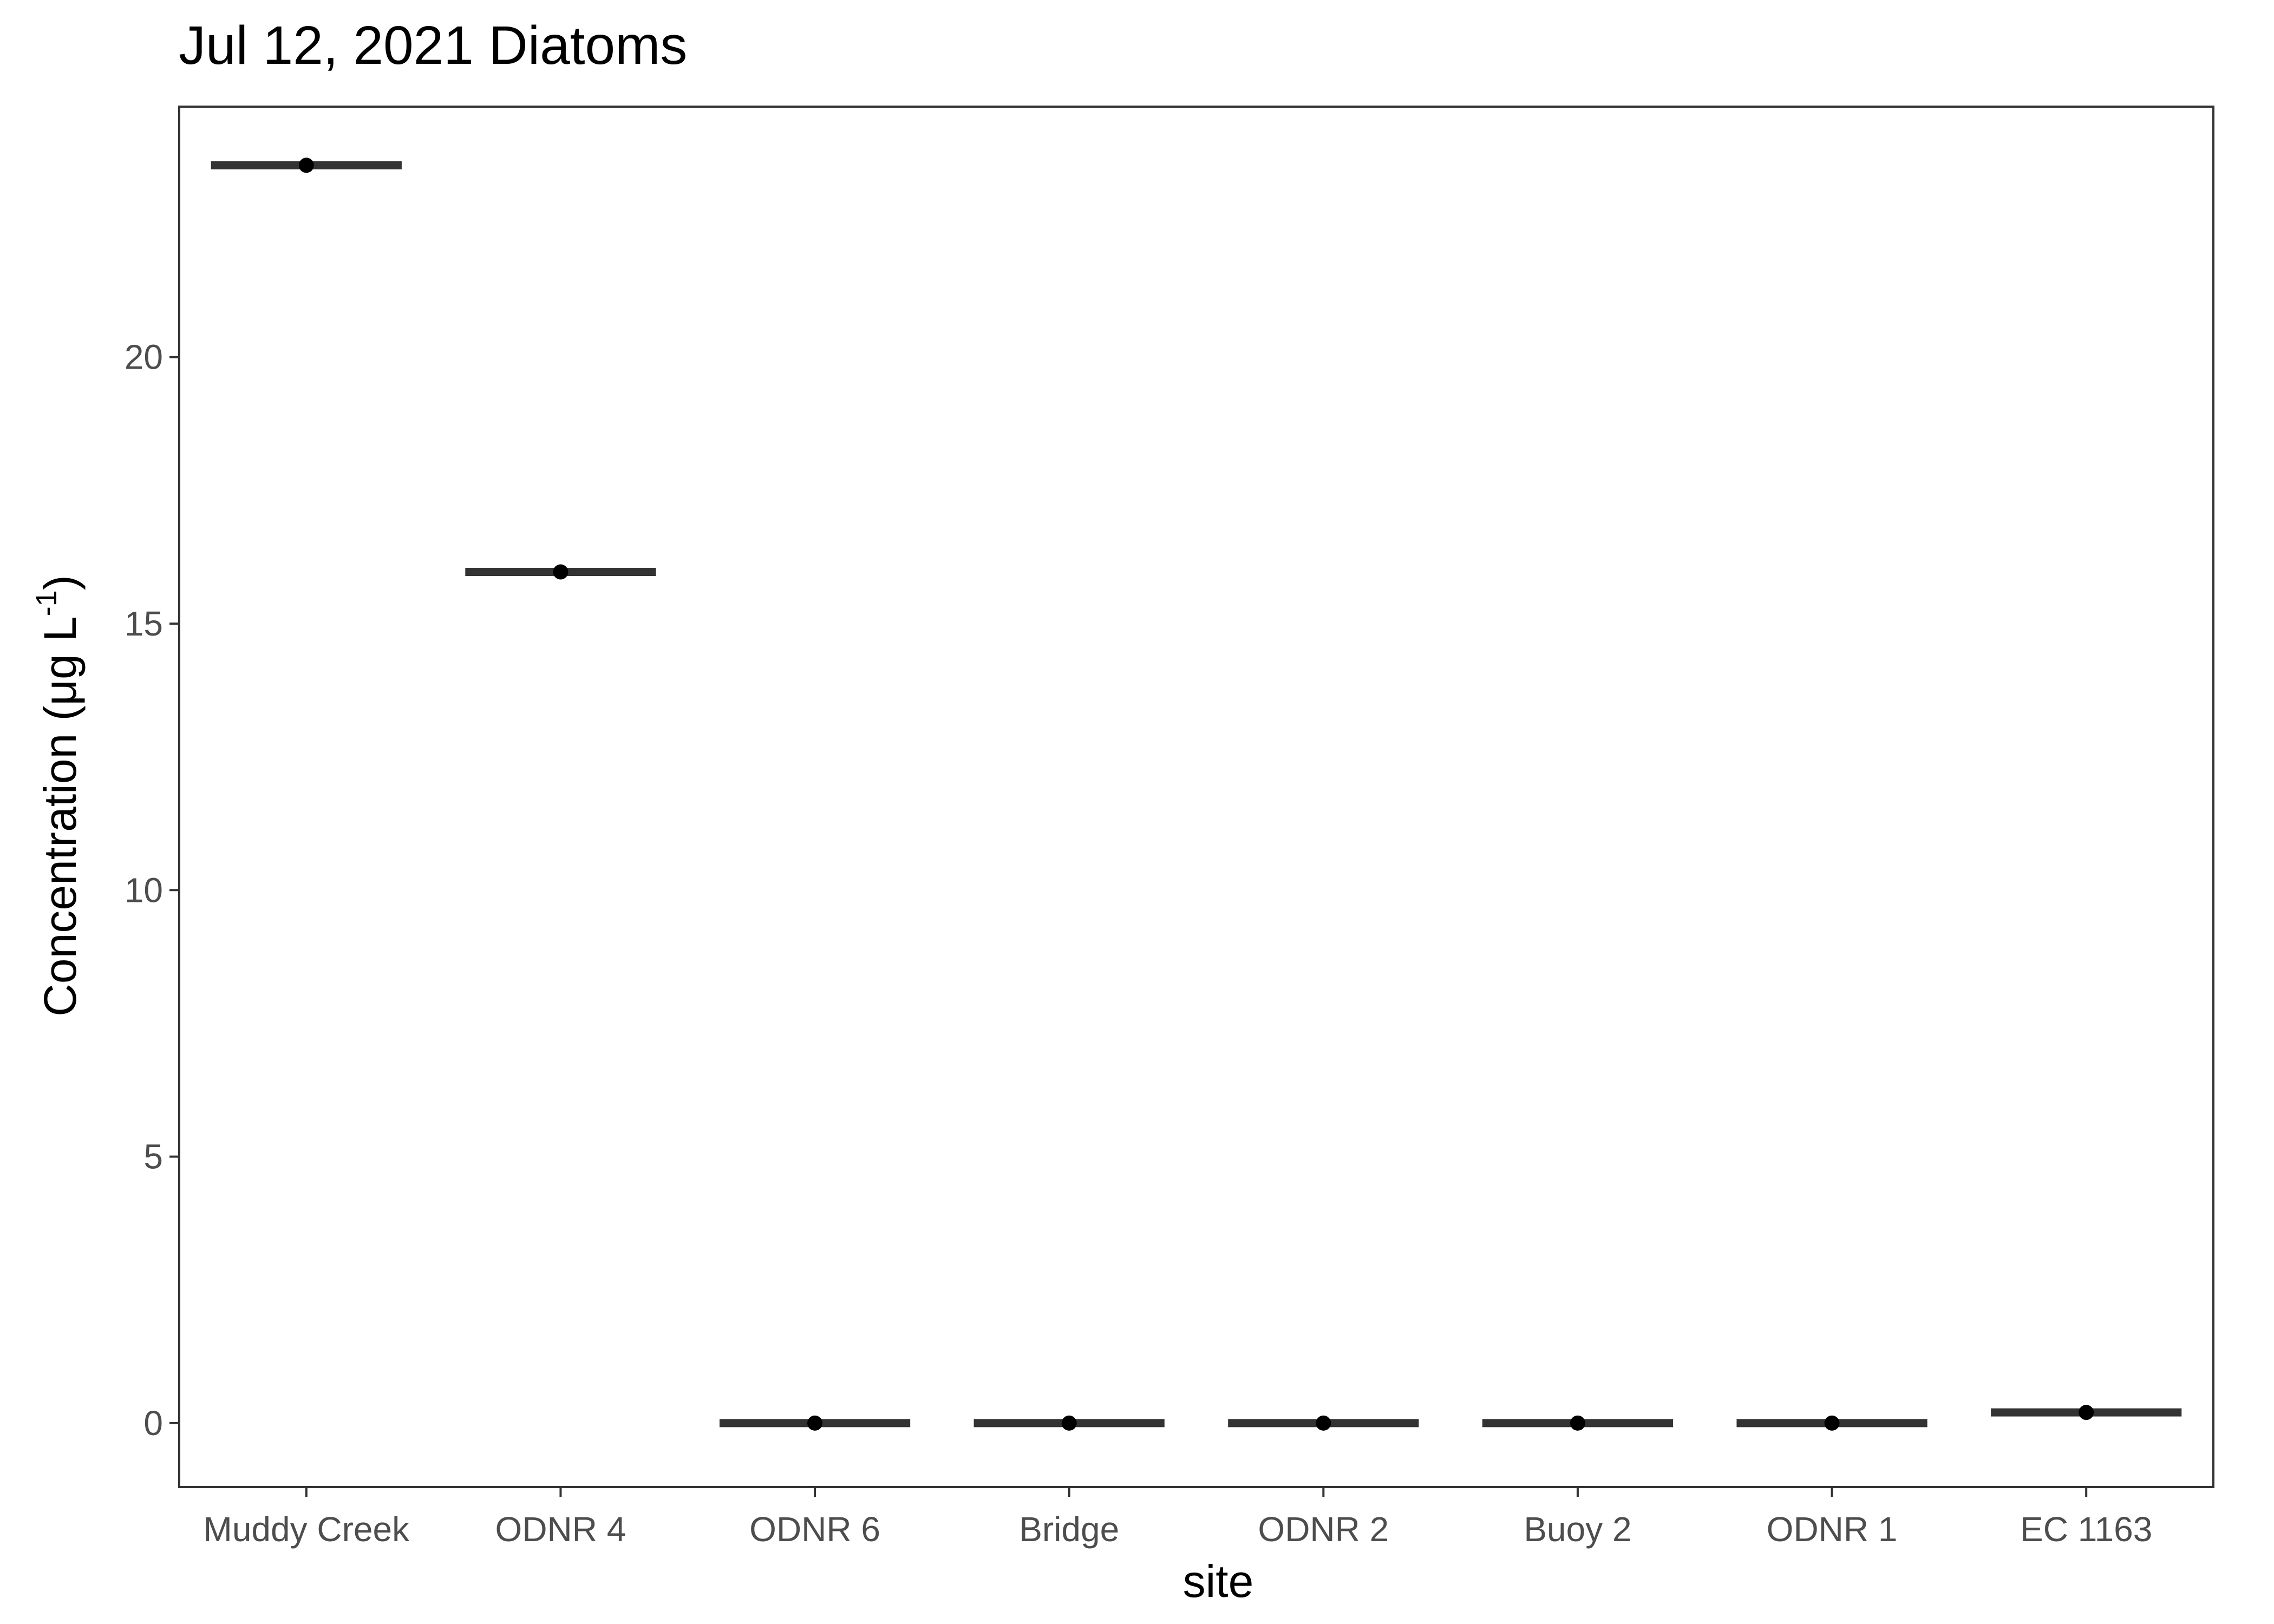 The height and width of the screenshot is (1624, 2274). Describe the element at coordinates (61, 816) in the screenshot. I see `y-axis-title-main: Concentration (μg L` at that location.